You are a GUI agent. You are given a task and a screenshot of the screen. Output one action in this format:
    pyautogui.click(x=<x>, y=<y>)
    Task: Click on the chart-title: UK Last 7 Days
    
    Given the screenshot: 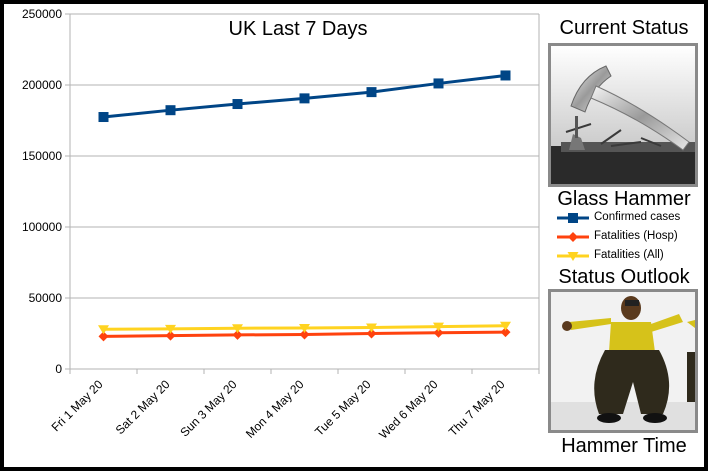 What is the action you would take?
    pyautogui.click(x=298, y=29)
    